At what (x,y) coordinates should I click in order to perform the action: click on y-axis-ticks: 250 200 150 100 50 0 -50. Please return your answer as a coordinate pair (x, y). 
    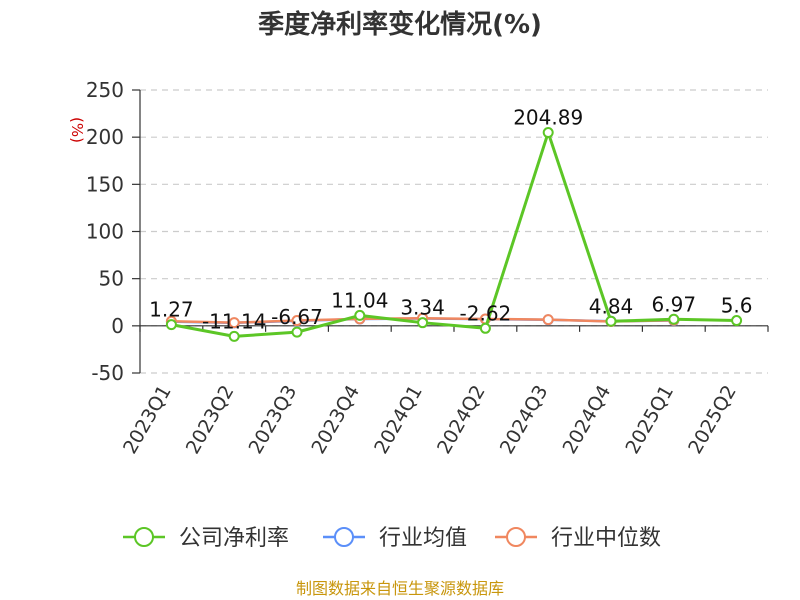
    Looking at the image, I should click on (105, 231).